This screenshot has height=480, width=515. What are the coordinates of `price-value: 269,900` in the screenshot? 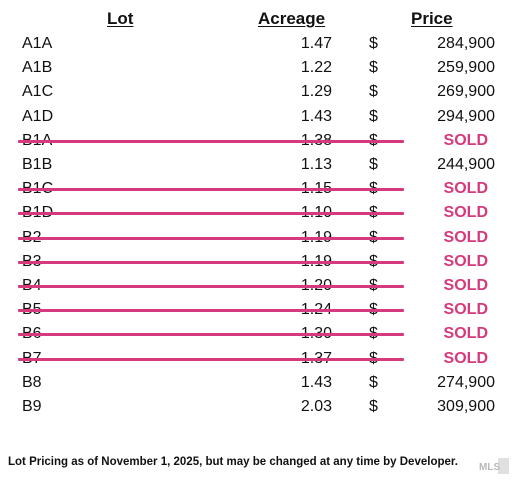 It's located at (466, 92).